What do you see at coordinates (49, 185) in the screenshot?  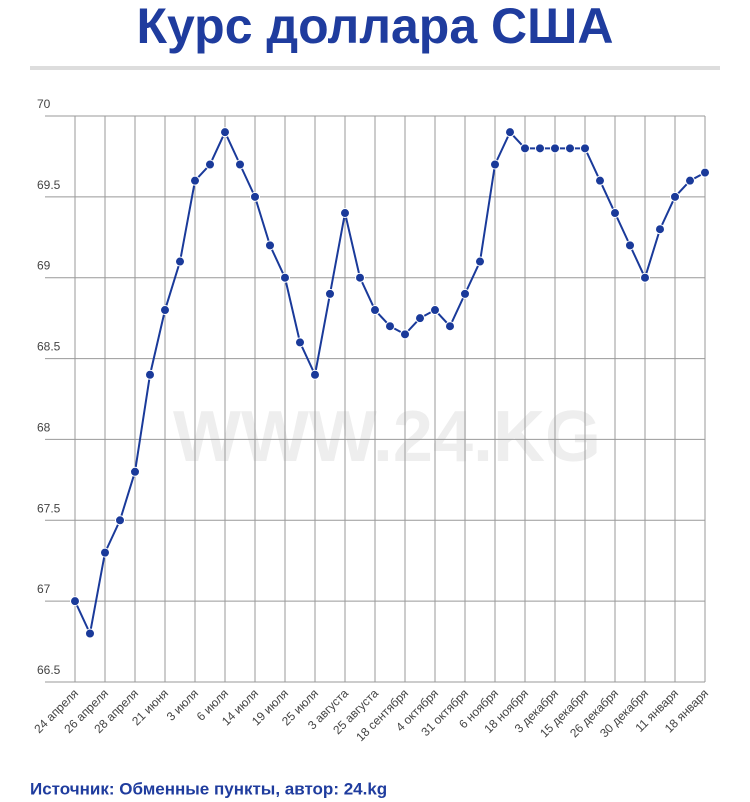 I see `y-tick-label: 69.5` at bounding box center [49, 185].